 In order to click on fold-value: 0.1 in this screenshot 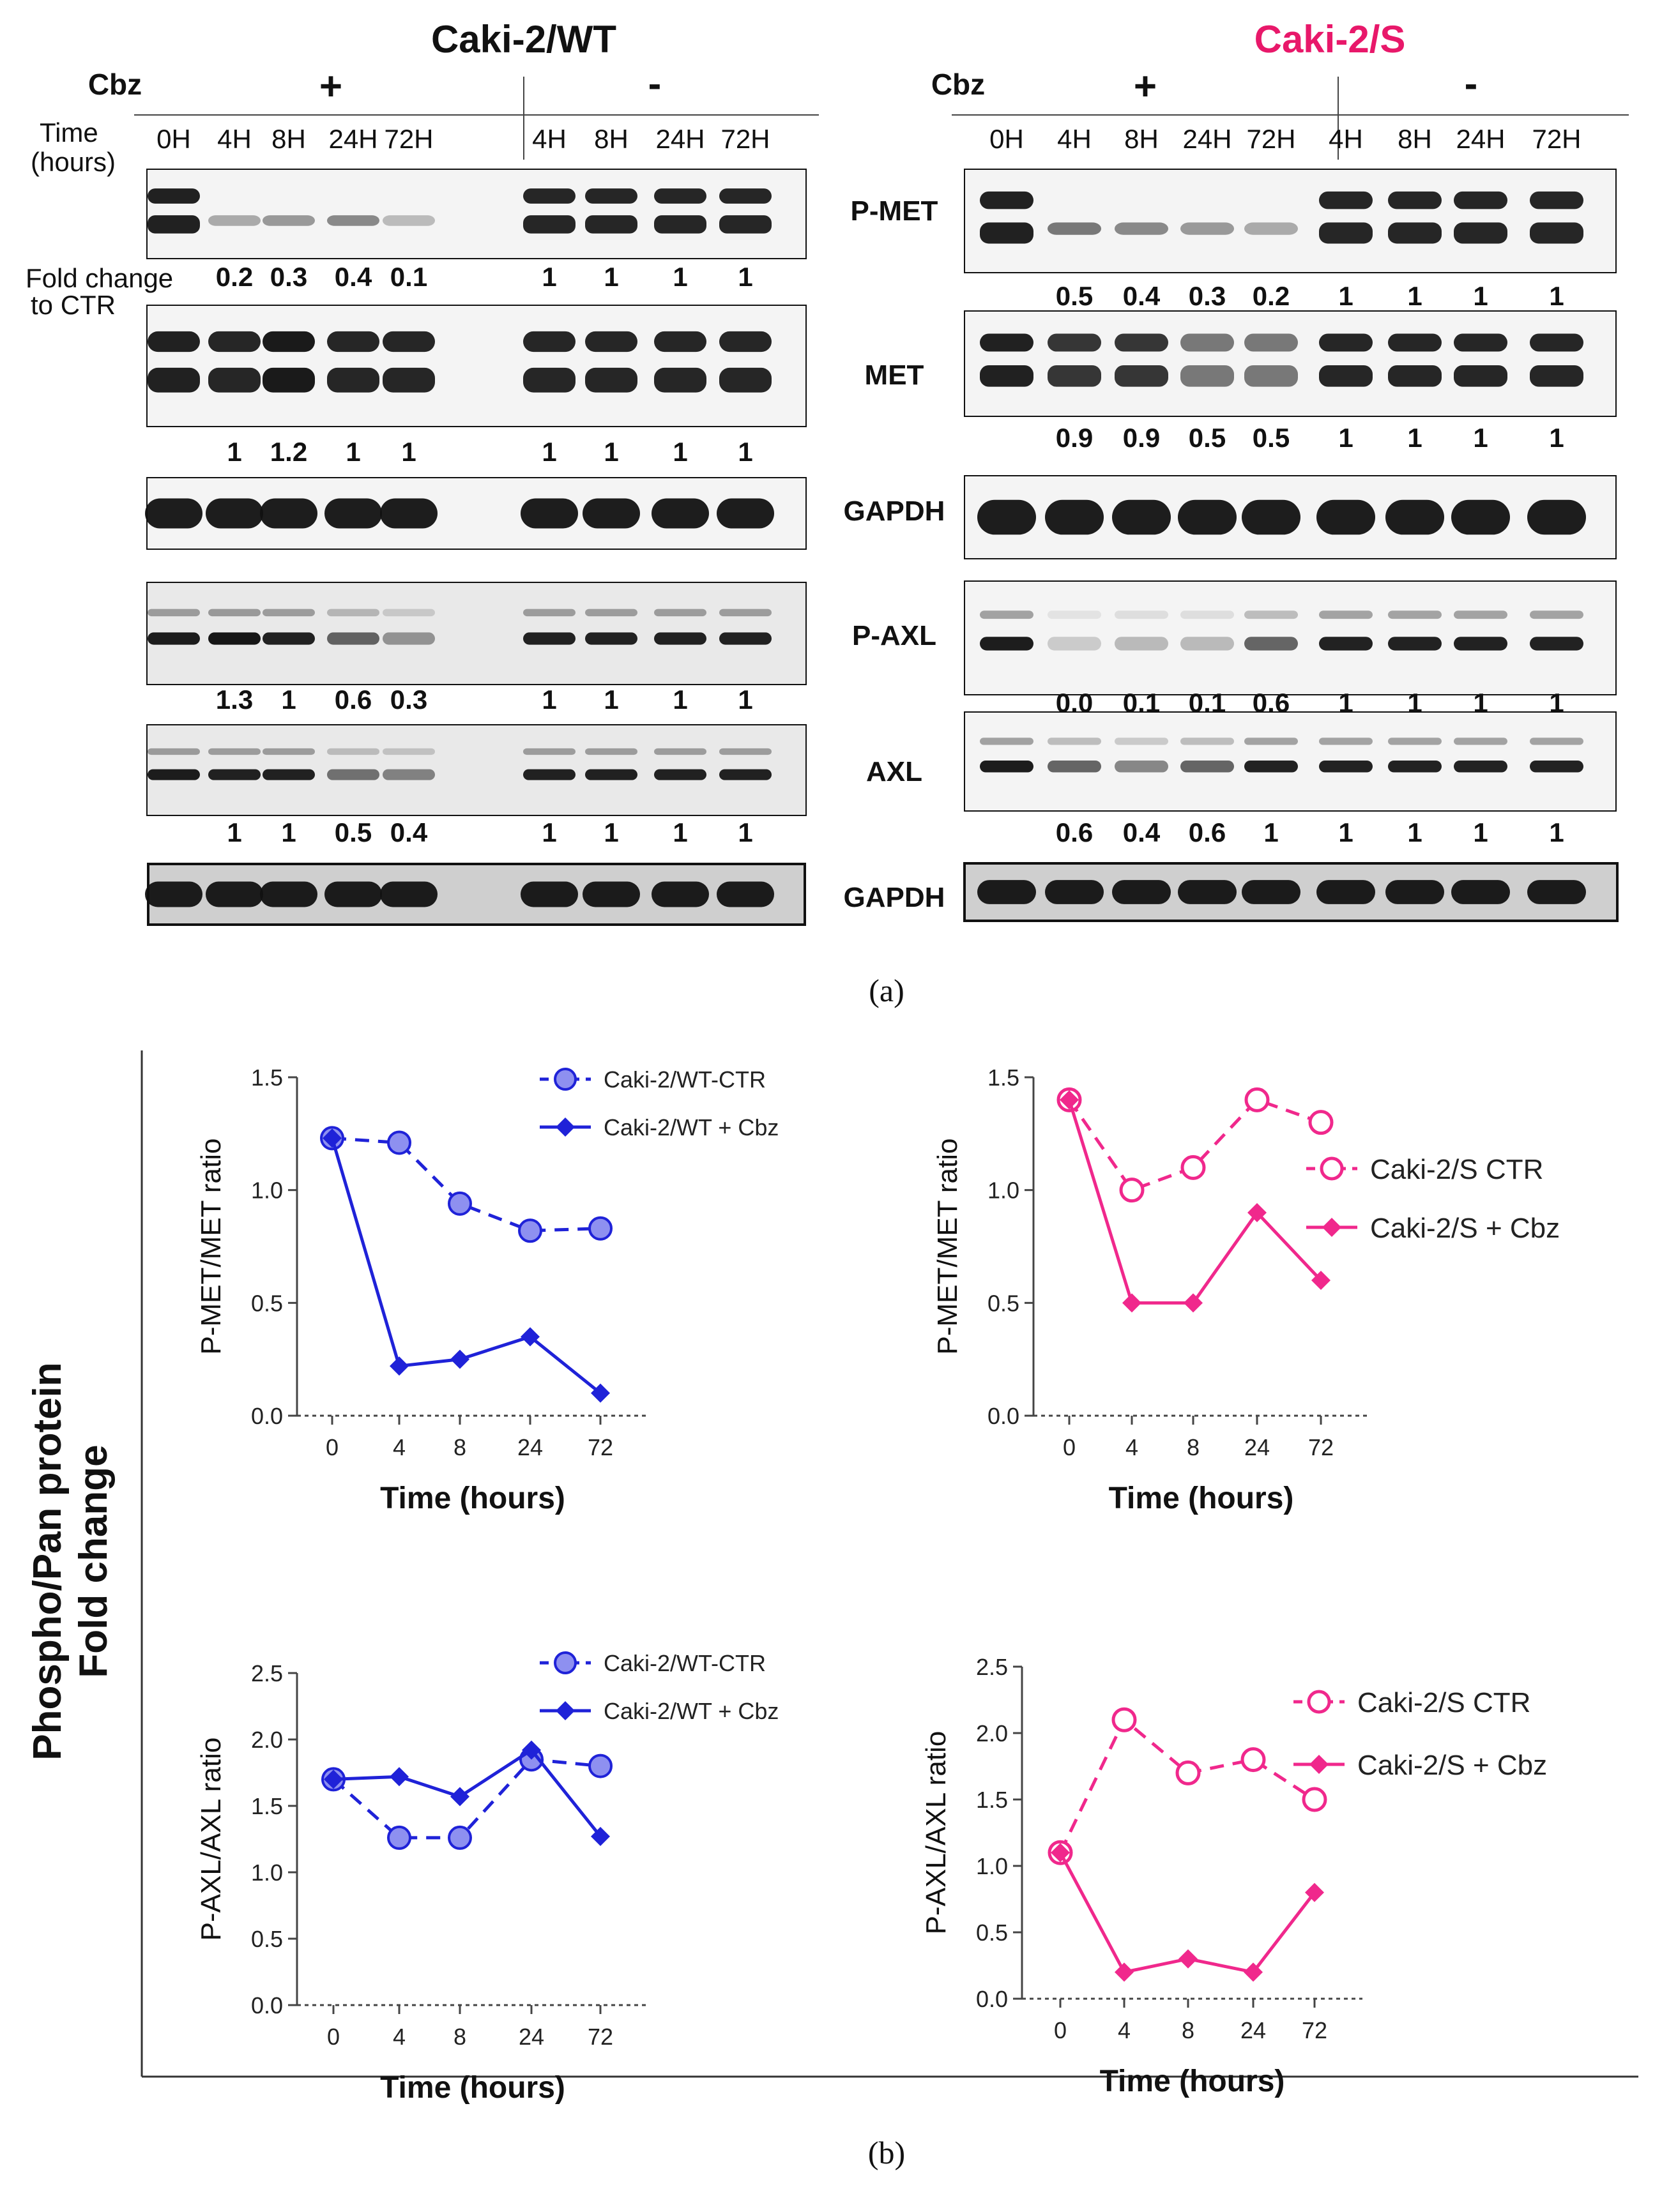, I will do `click(408, 277)`.